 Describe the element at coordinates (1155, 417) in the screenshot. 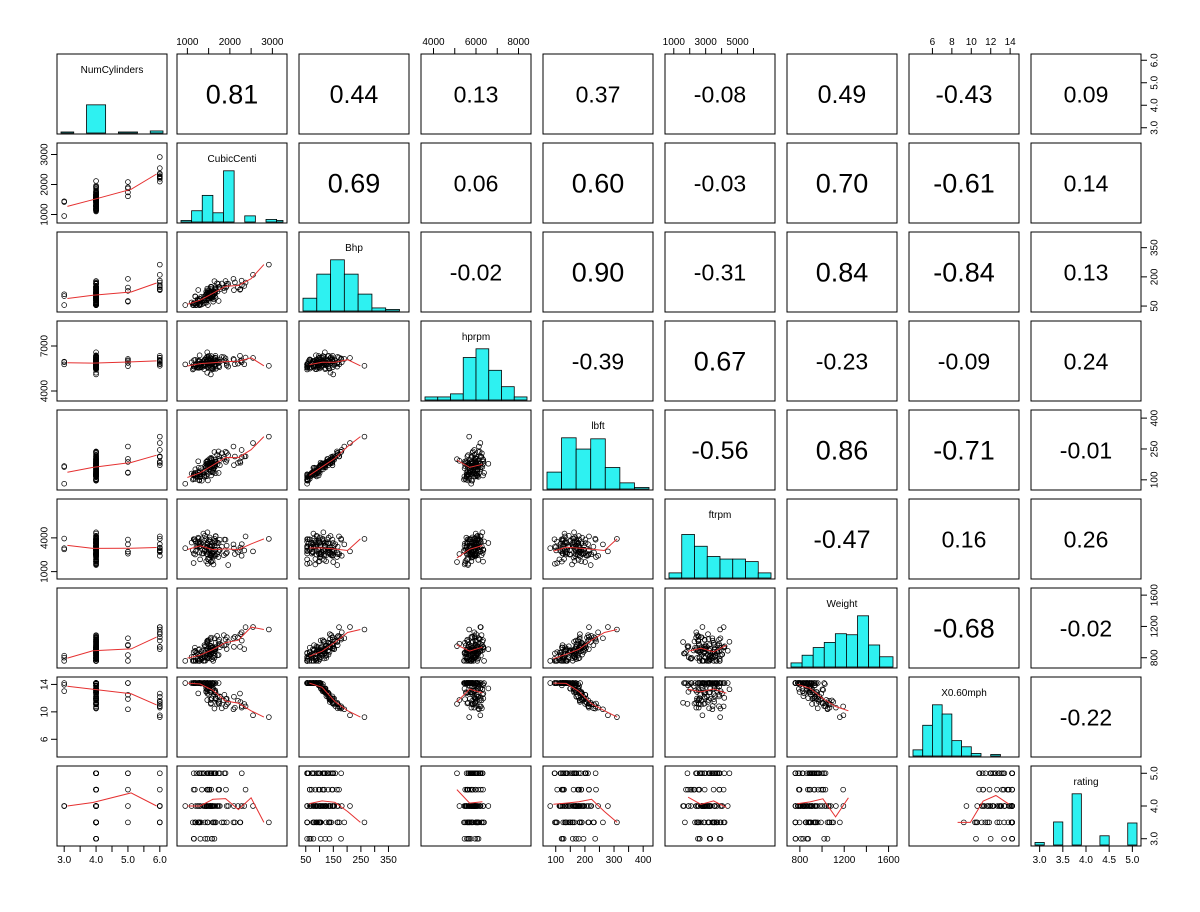

I see `tick-label: 400` at that location.